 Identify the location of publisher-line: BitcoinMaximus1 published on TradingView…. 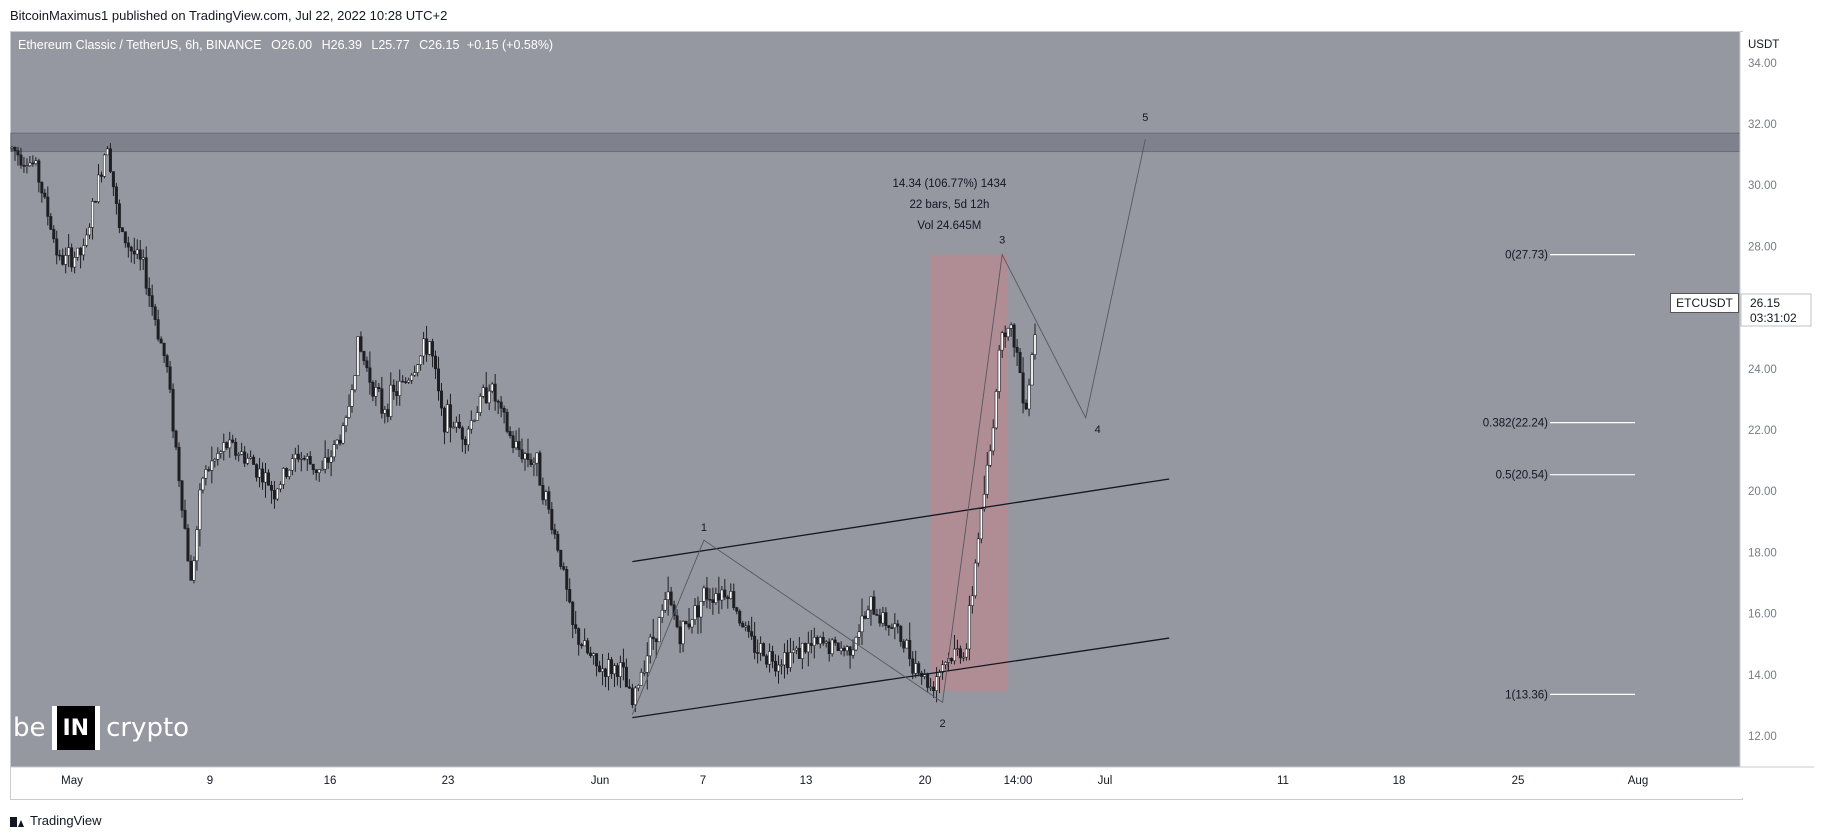
(229, 15).